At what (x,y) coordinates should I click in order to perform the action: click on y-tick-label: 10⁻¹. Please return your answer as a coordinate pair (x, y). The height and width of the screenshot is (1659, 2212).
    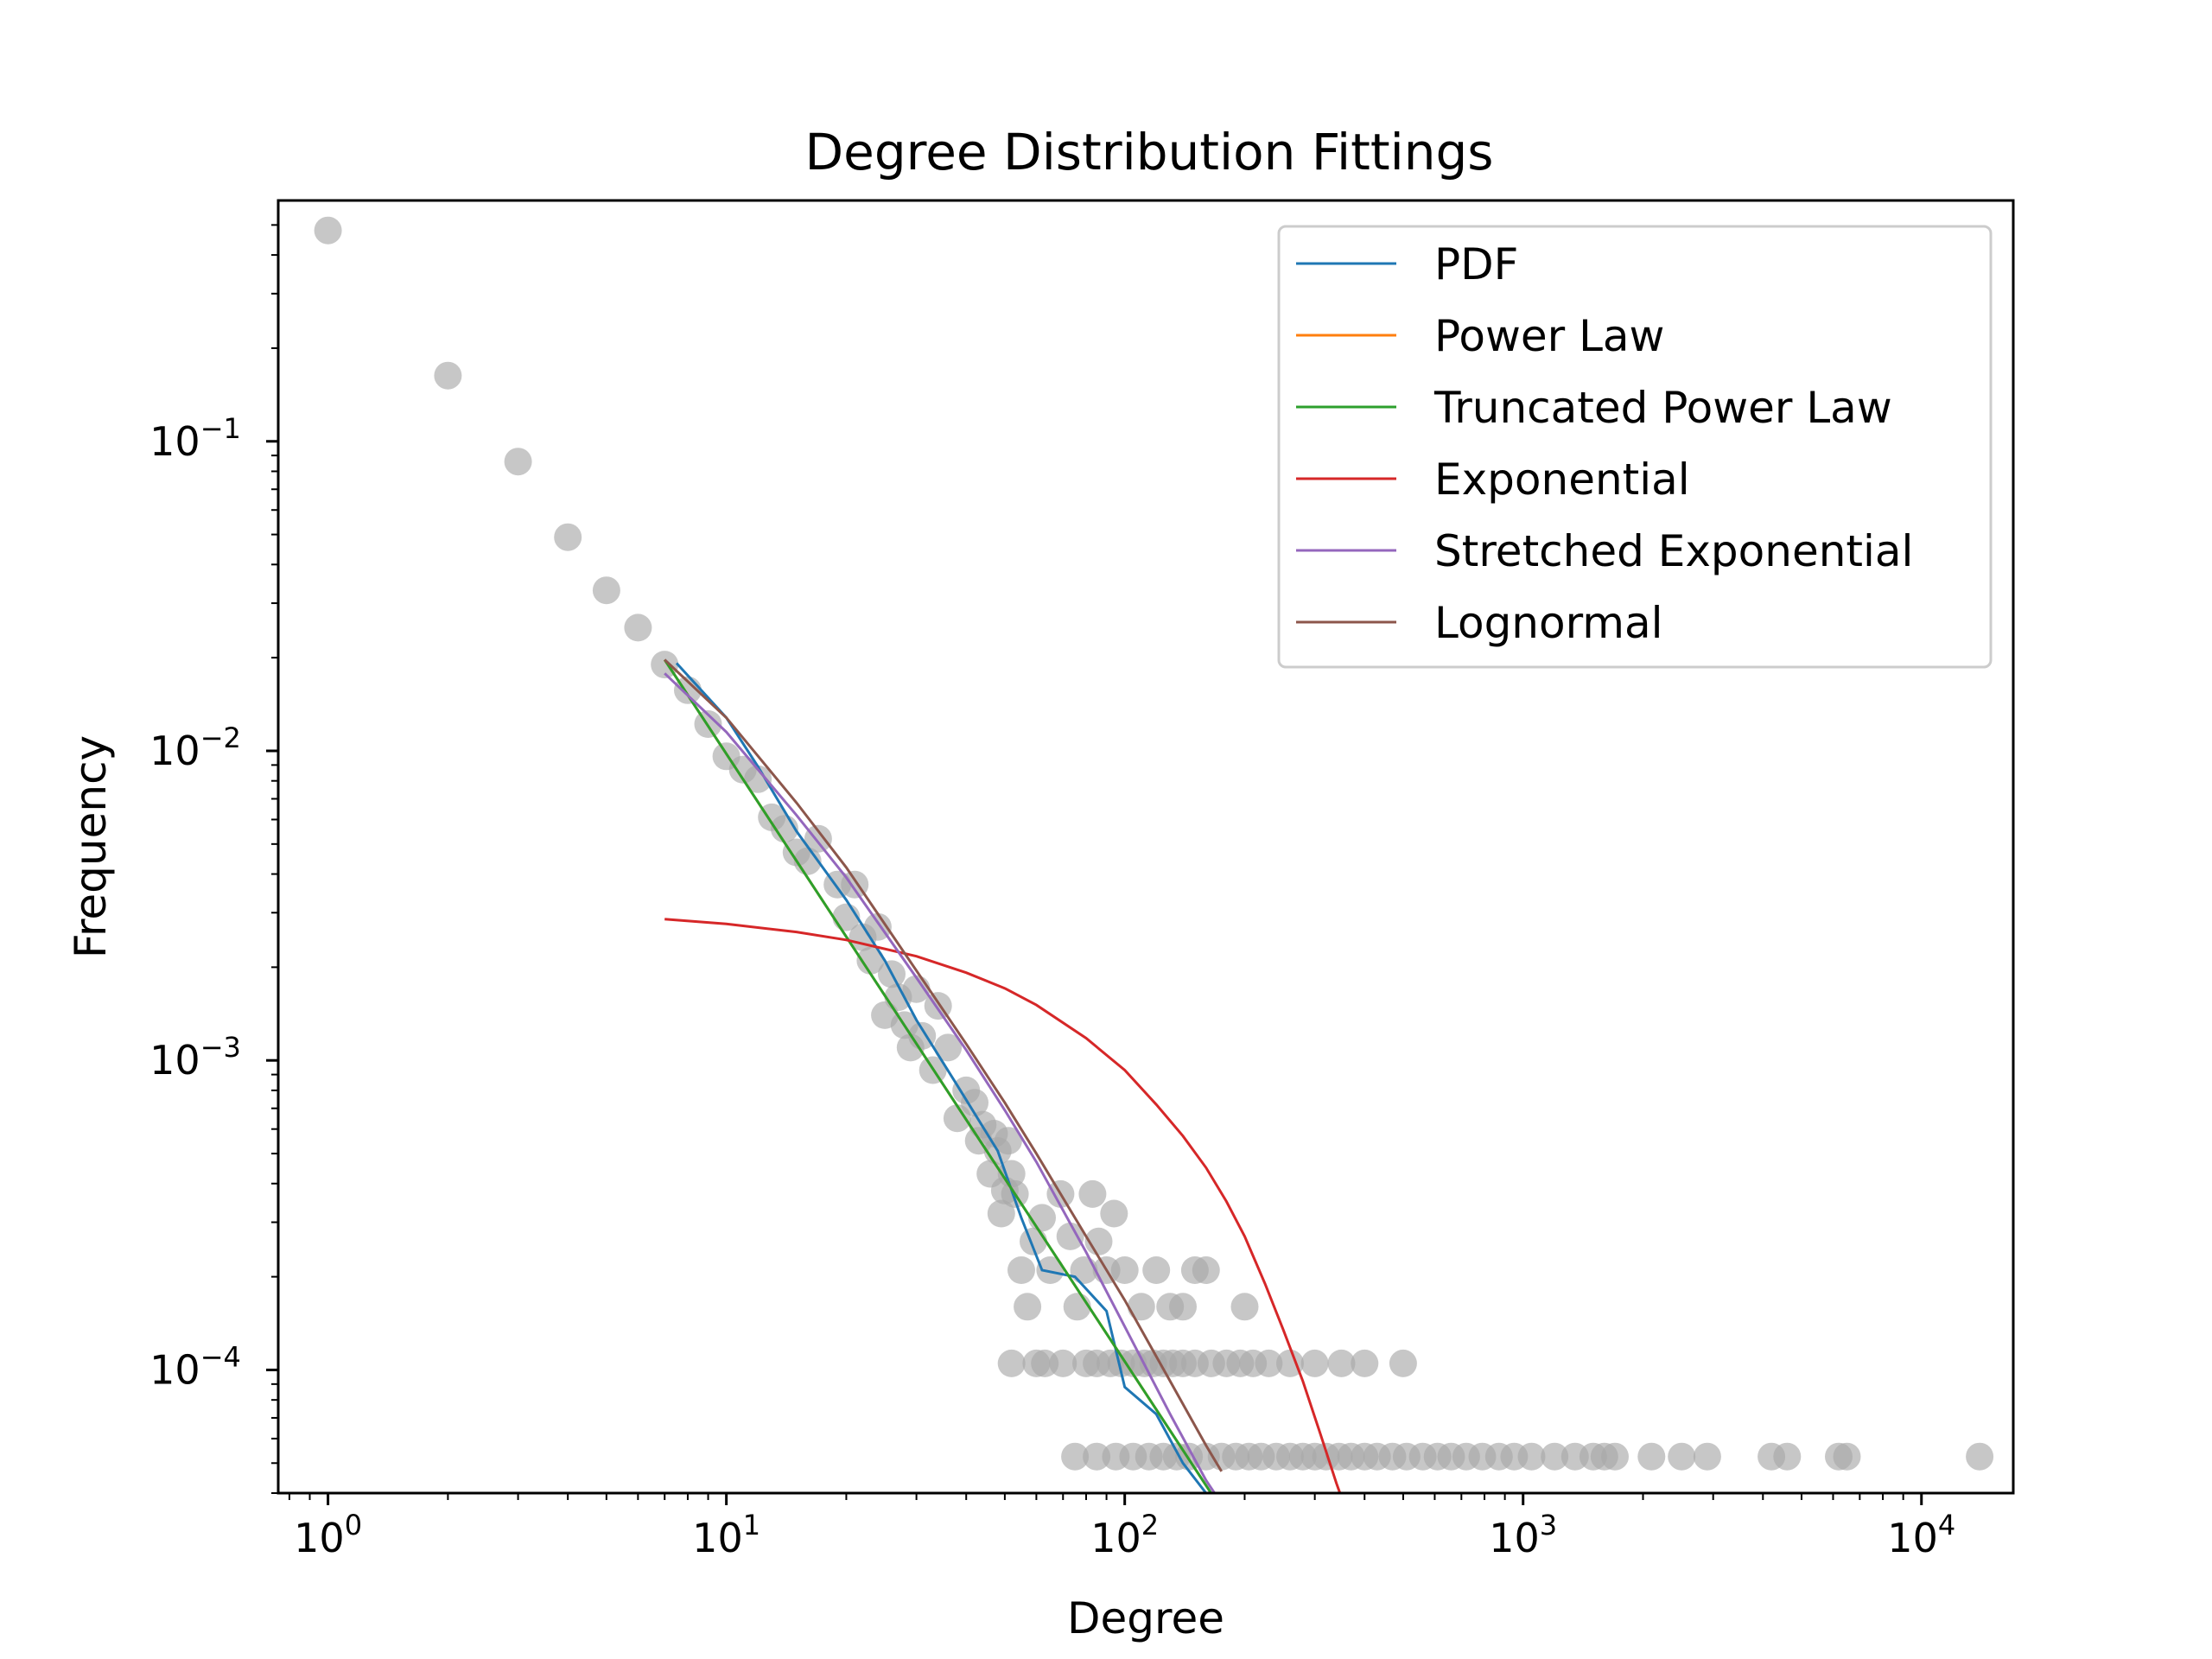
    Looking at the image, I should click on (195, 438).